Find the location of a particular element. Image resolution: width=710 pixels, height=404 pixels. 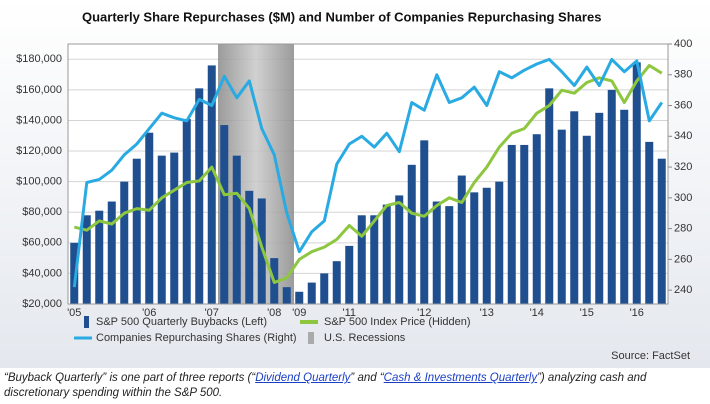

x-tick-label: '05 is located at coordinates (74, 313).